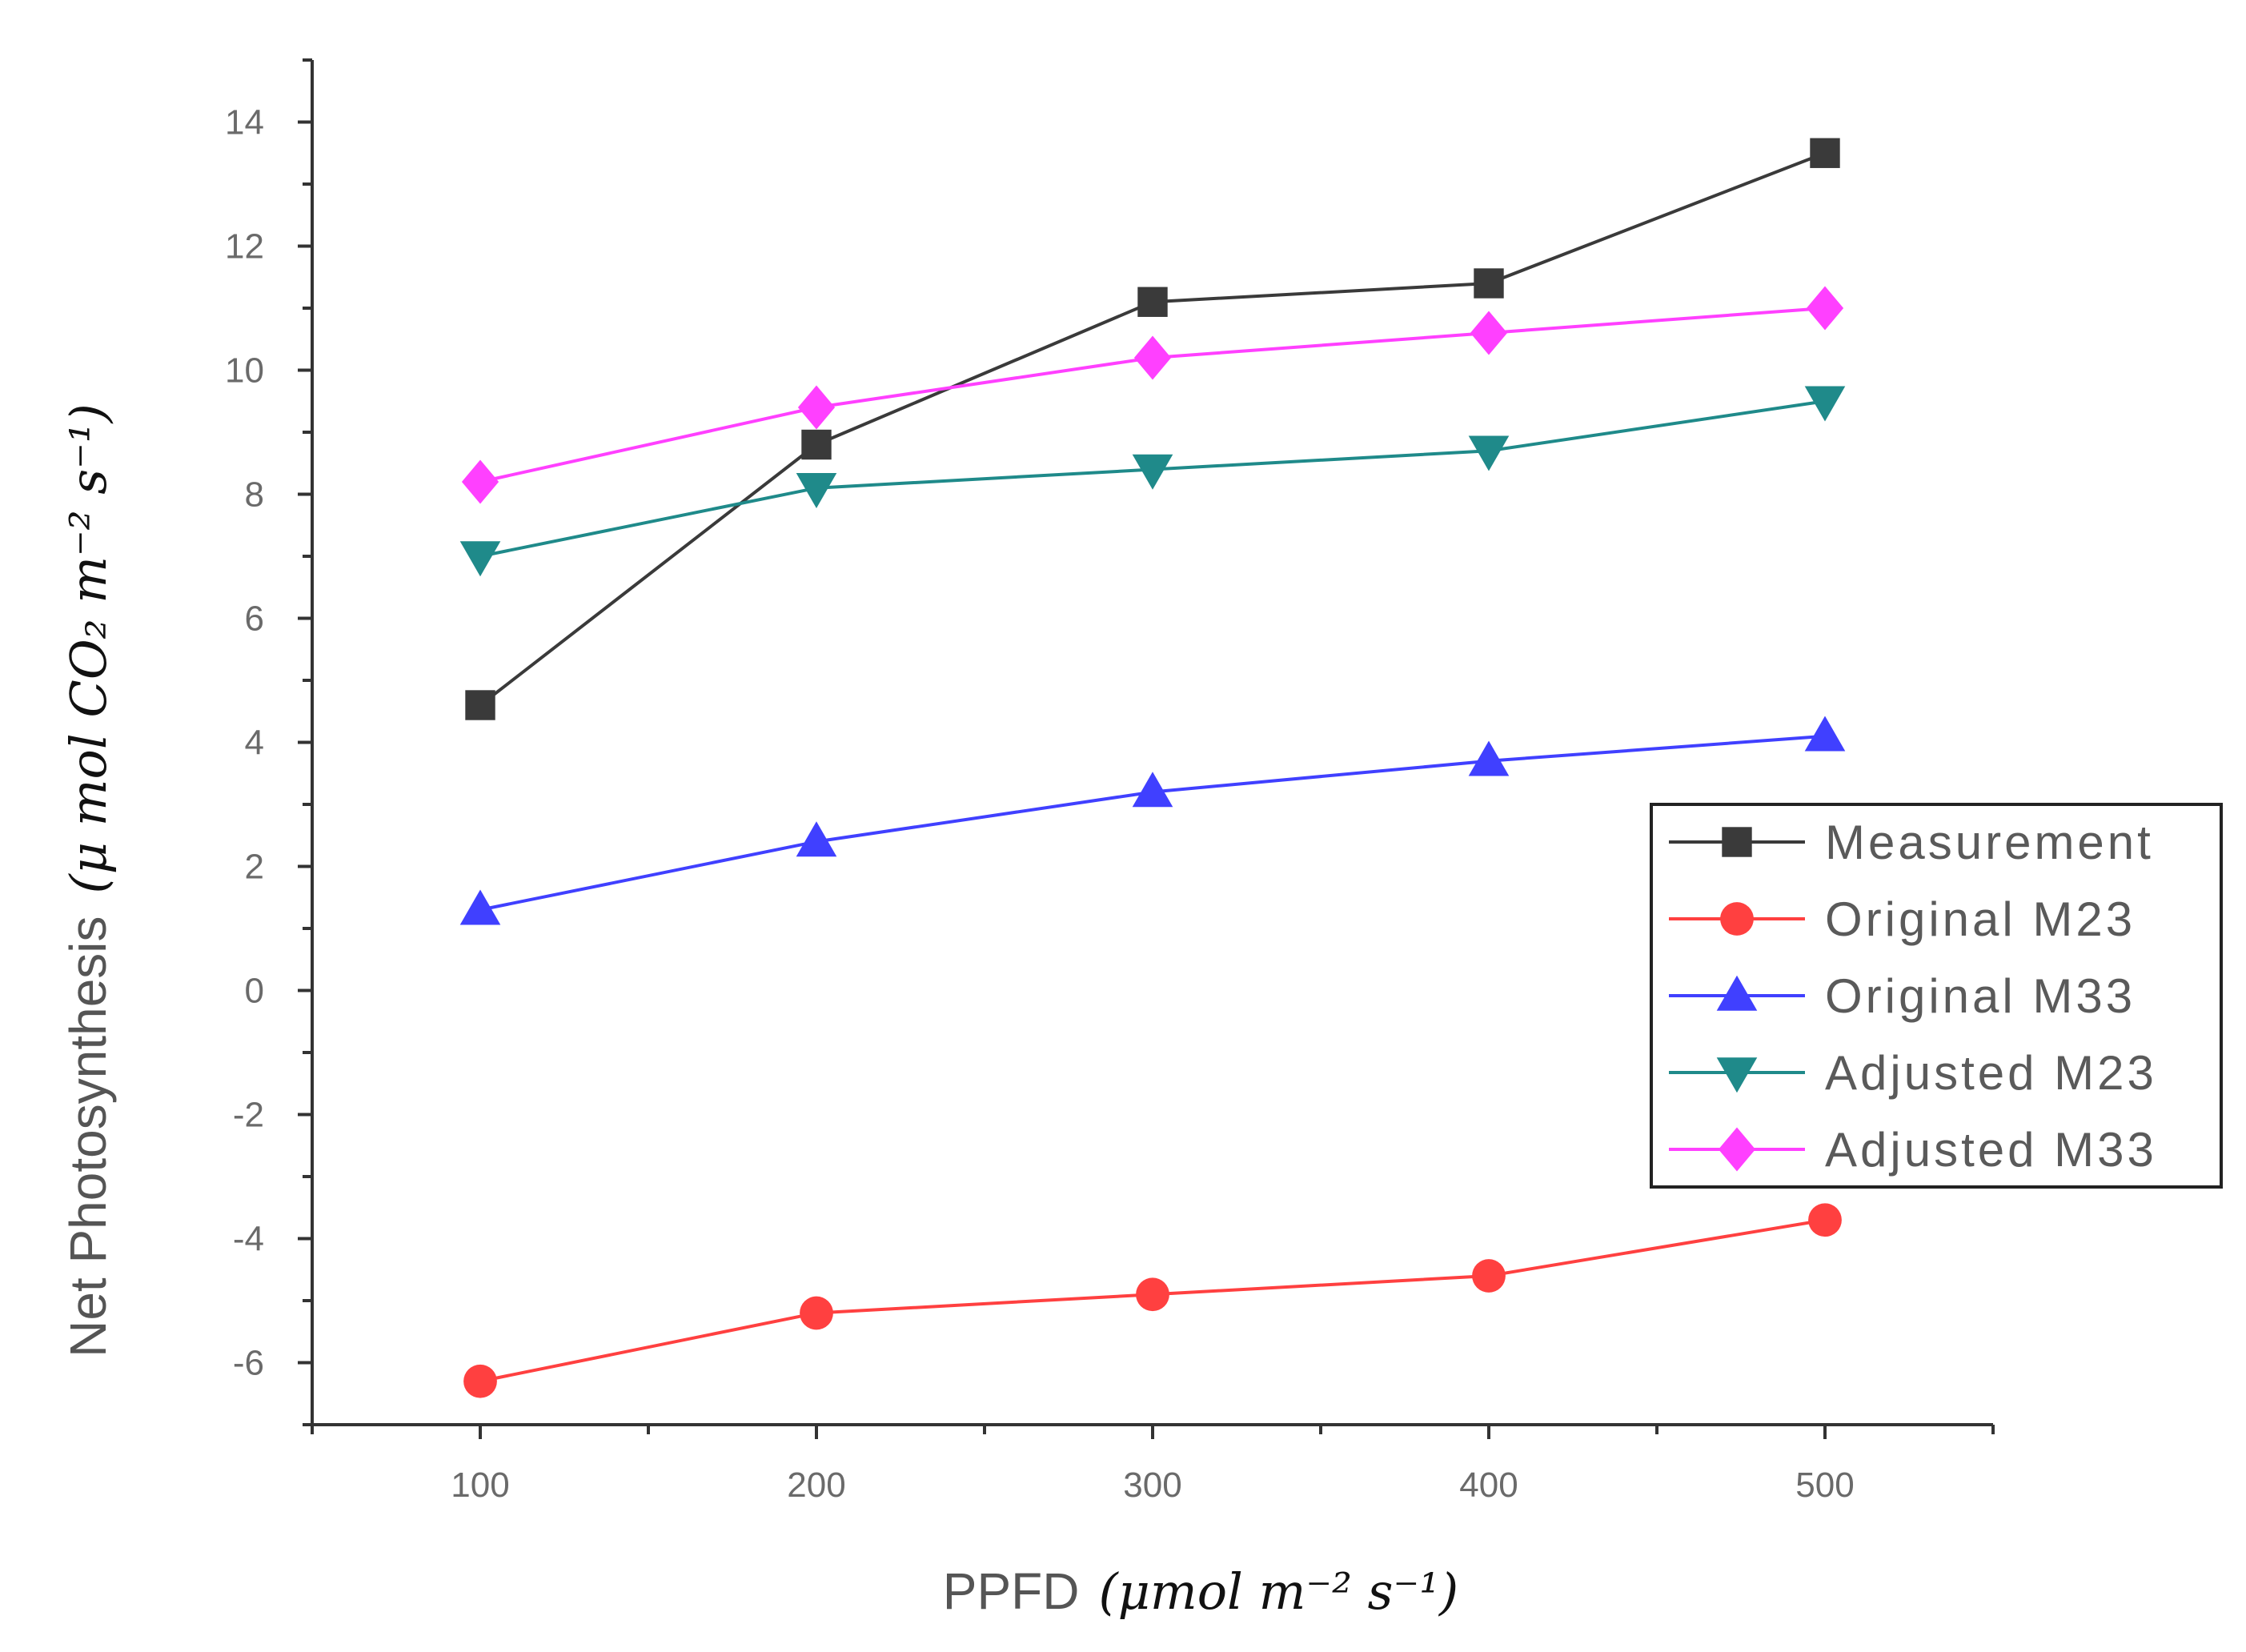 The height and width of the screenshot is (1652, 2246). What do you see at coordinates (1989, 842) in the screenshot?
I see `legend-label: Measurement` at bounding box center [1989, 842].